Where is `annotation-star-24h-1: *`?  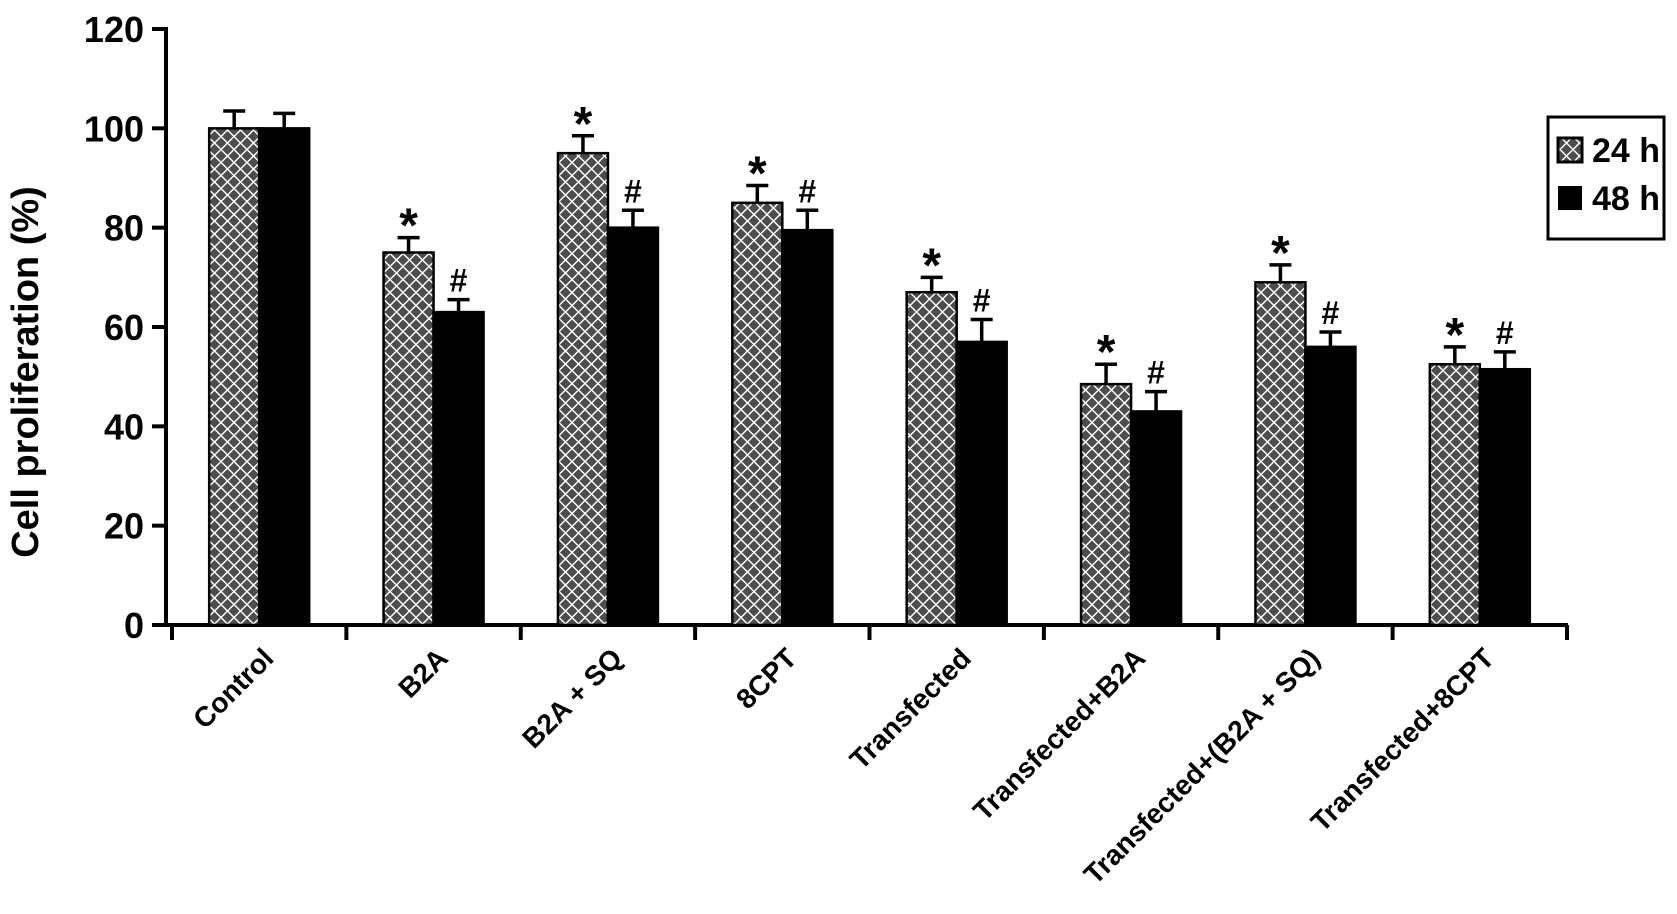 annotation-star-24h-1: * is located at coordinates (408, 226).